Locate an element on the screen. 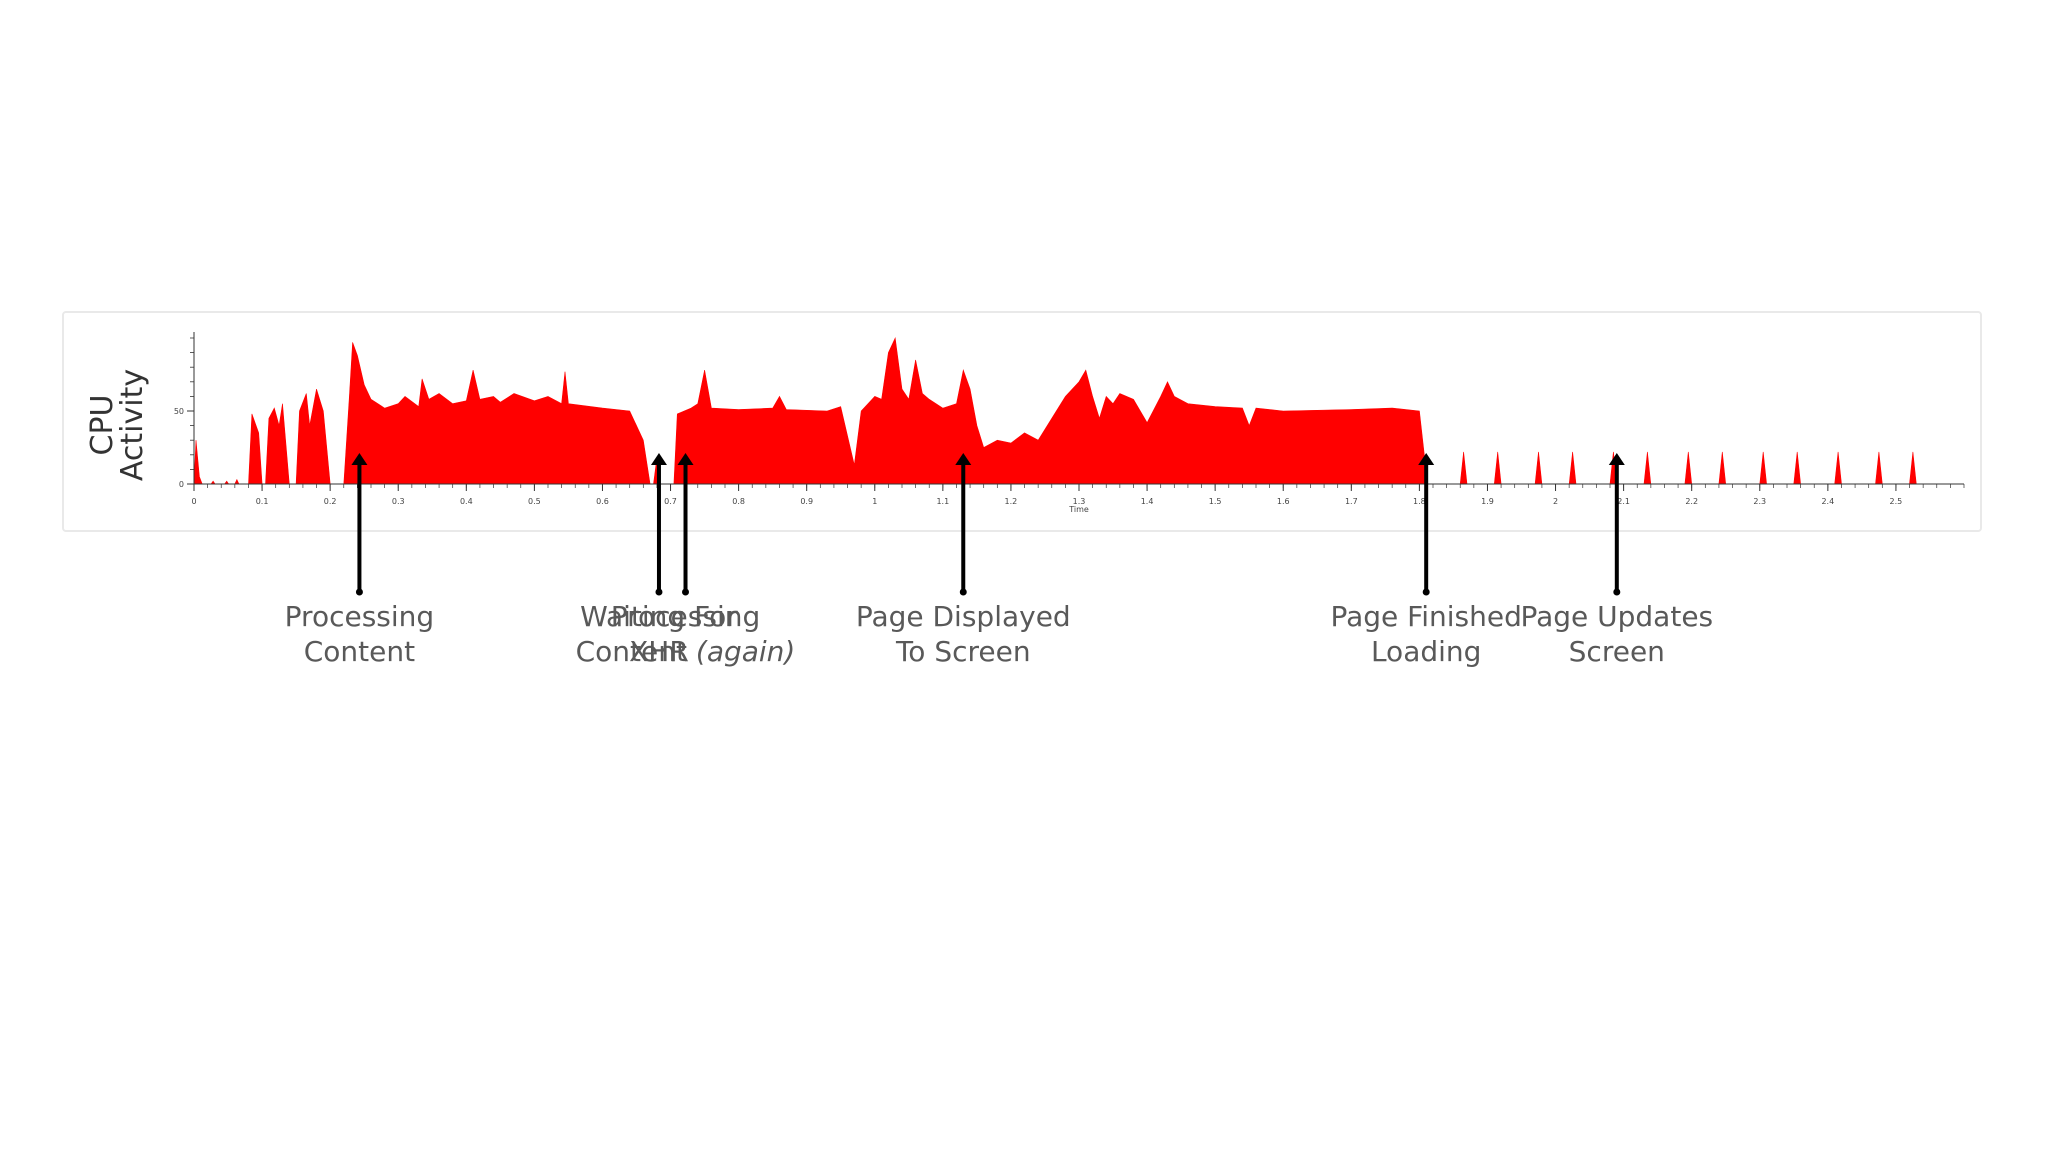  annotation-label: Page Displayed To Screen is located at coordinates (963, 634).